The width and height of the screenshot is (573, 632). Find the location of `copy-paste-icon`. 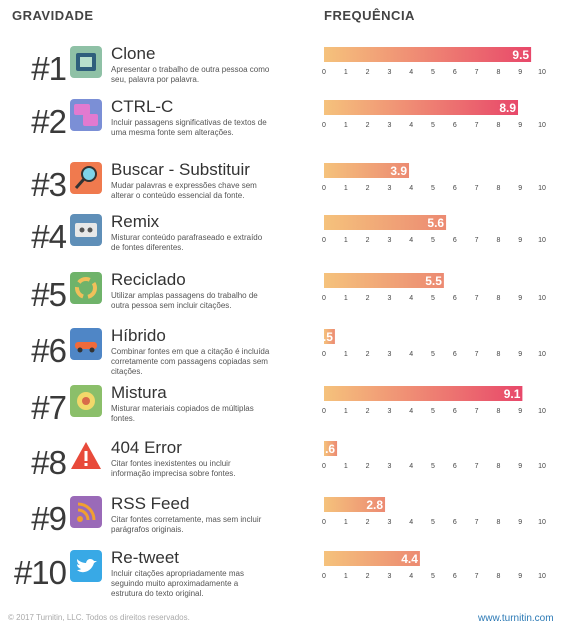

copy-paste-icon is located at coordinates (86, 62).